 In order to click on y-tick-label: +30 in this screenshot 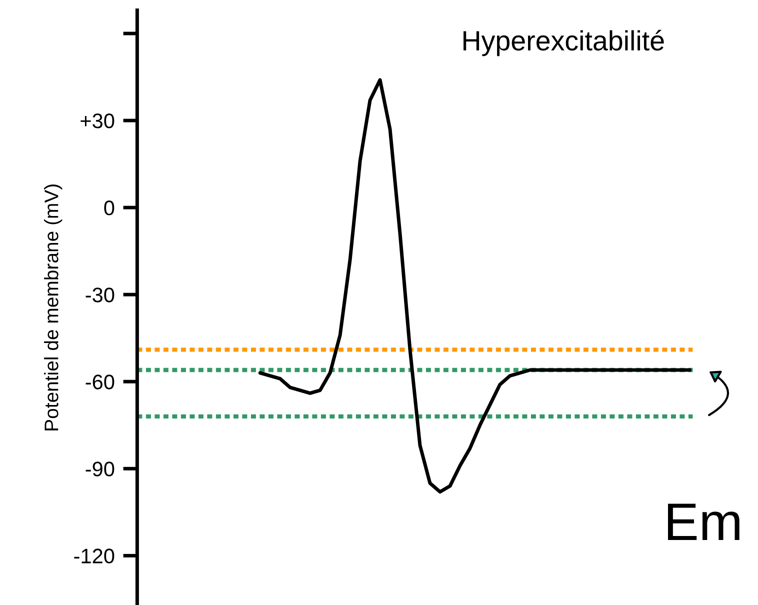, I will do `click(97, 121)`.